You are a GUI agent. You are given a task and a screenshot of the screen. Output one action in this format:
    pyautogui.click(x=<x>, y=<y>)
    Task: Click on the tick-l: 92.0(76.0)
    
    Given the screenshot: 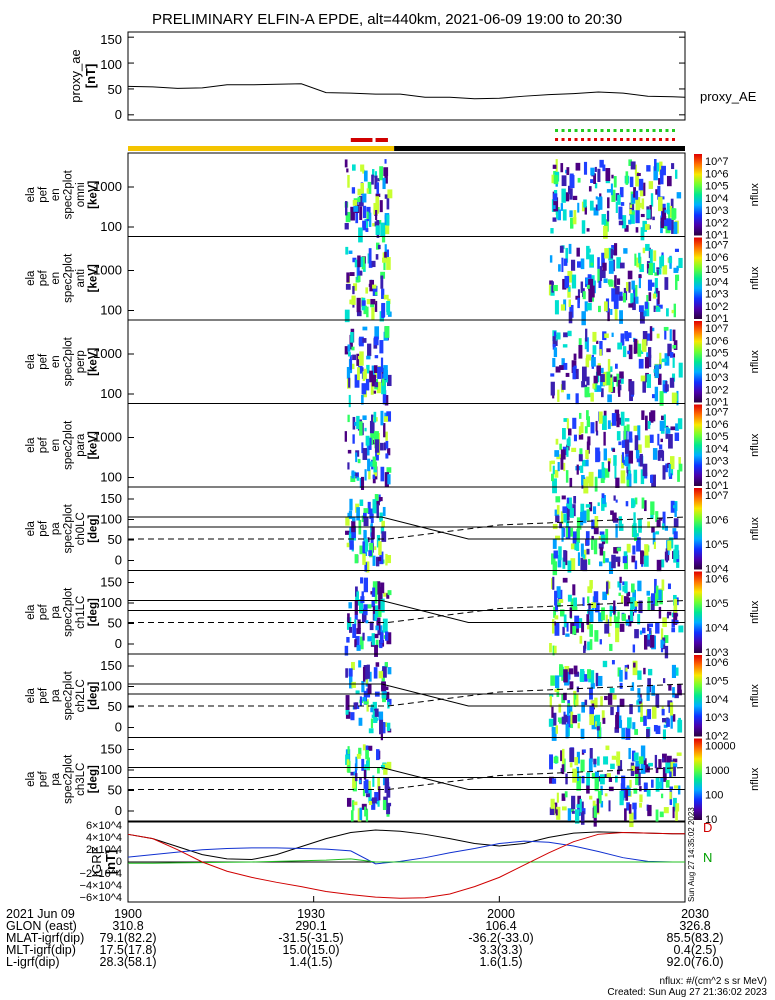 What is the action you would take?
    pyautogui.click(x=695, y=962)
    